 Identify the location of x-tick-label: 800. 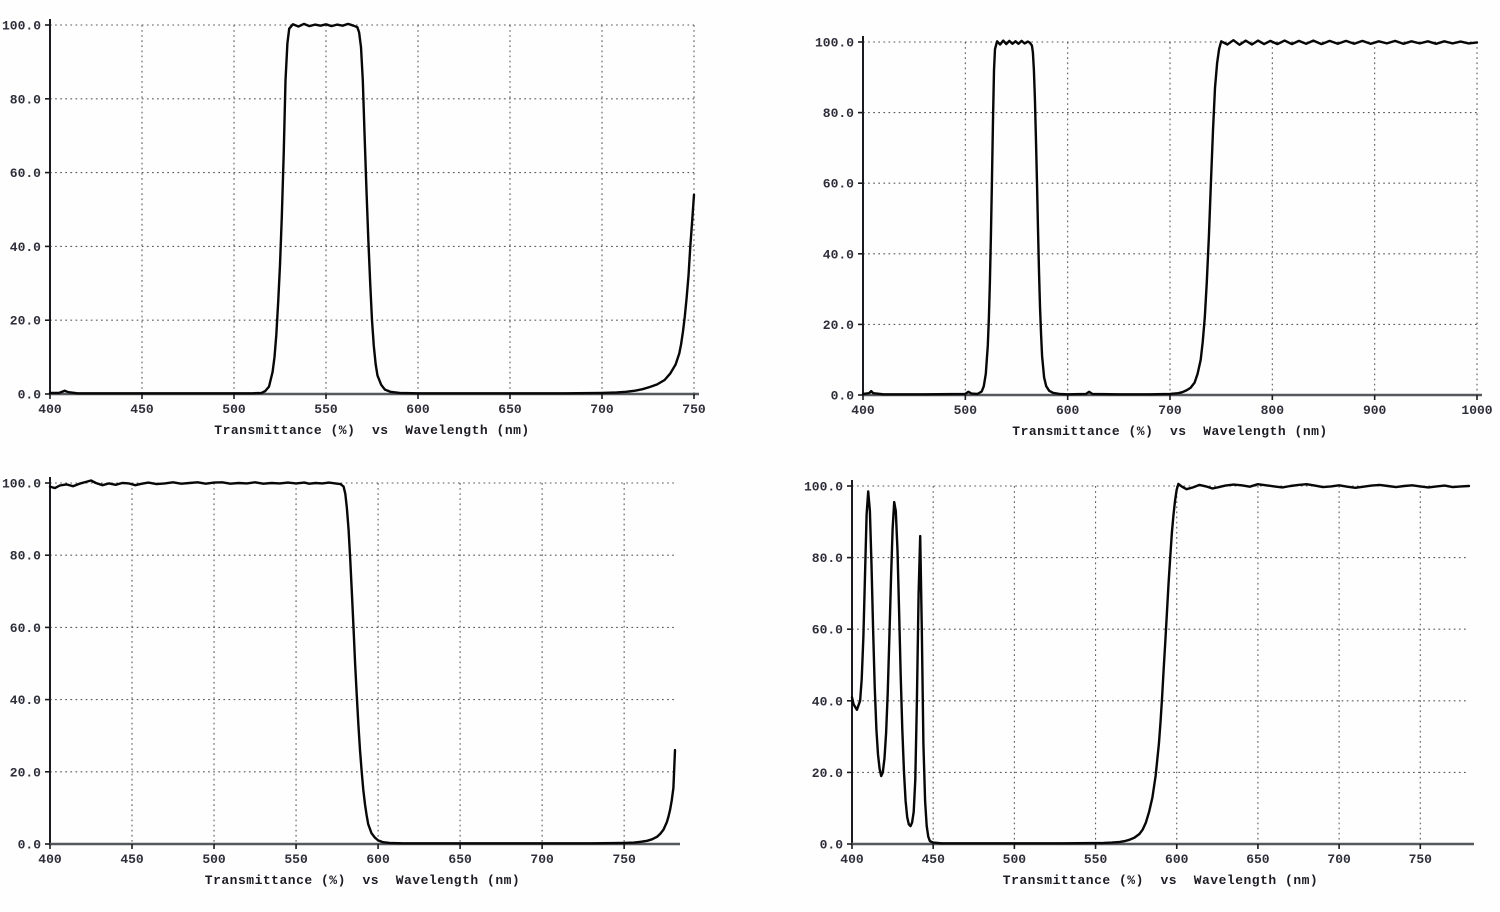
(1273, 410).